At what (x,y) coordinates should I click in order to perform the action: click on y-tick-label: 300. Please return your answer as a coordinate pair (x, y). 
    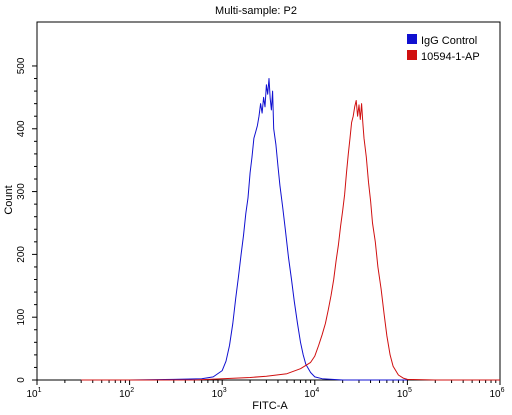
    Looking at the image, I should click on (21, 191).